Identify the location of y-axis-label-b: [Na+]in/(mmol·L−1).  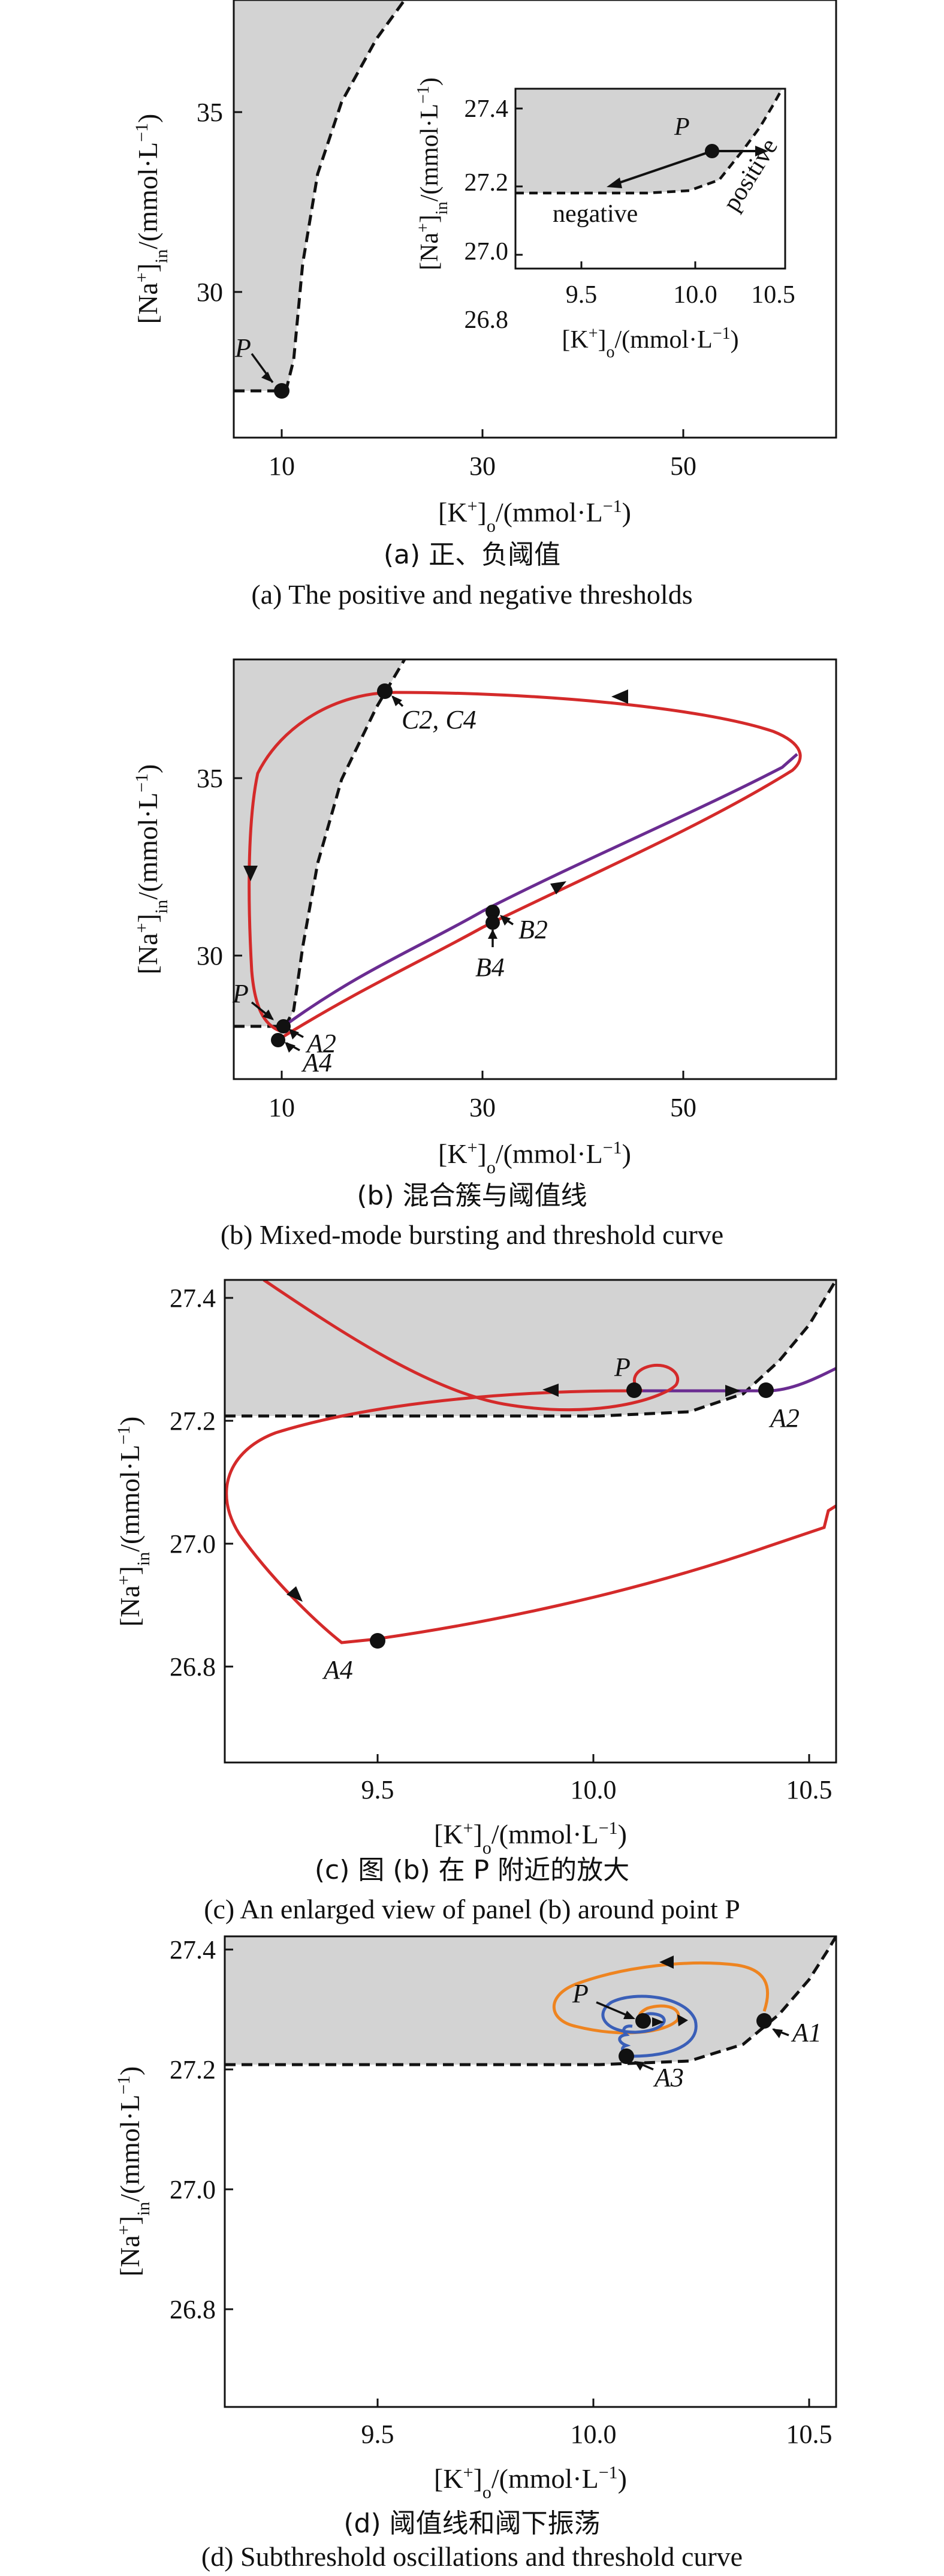
(151, 869).